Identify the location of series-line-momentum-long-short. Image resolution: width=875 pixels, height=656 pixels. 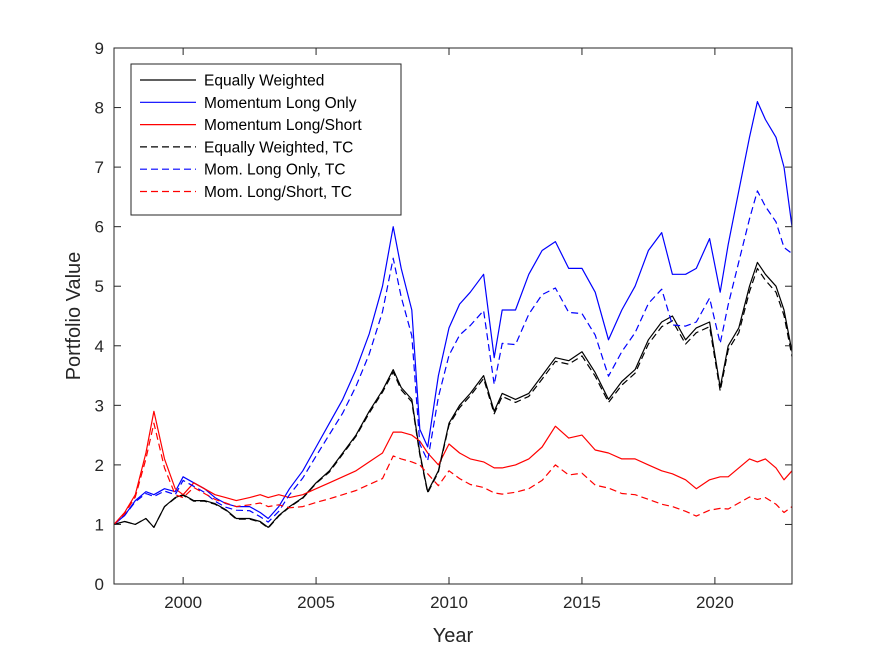
(453, 467).